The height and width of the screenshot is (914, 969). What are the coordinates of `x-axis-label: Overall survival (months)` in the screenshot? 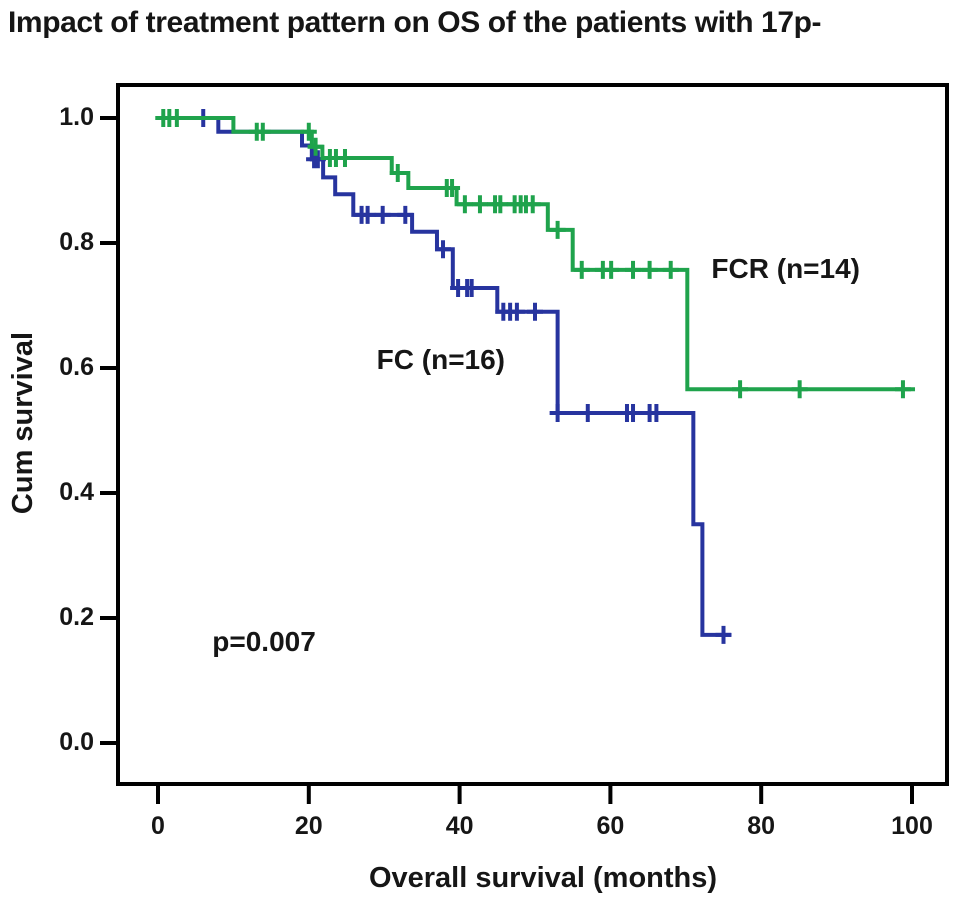 It's located at (543, 878).